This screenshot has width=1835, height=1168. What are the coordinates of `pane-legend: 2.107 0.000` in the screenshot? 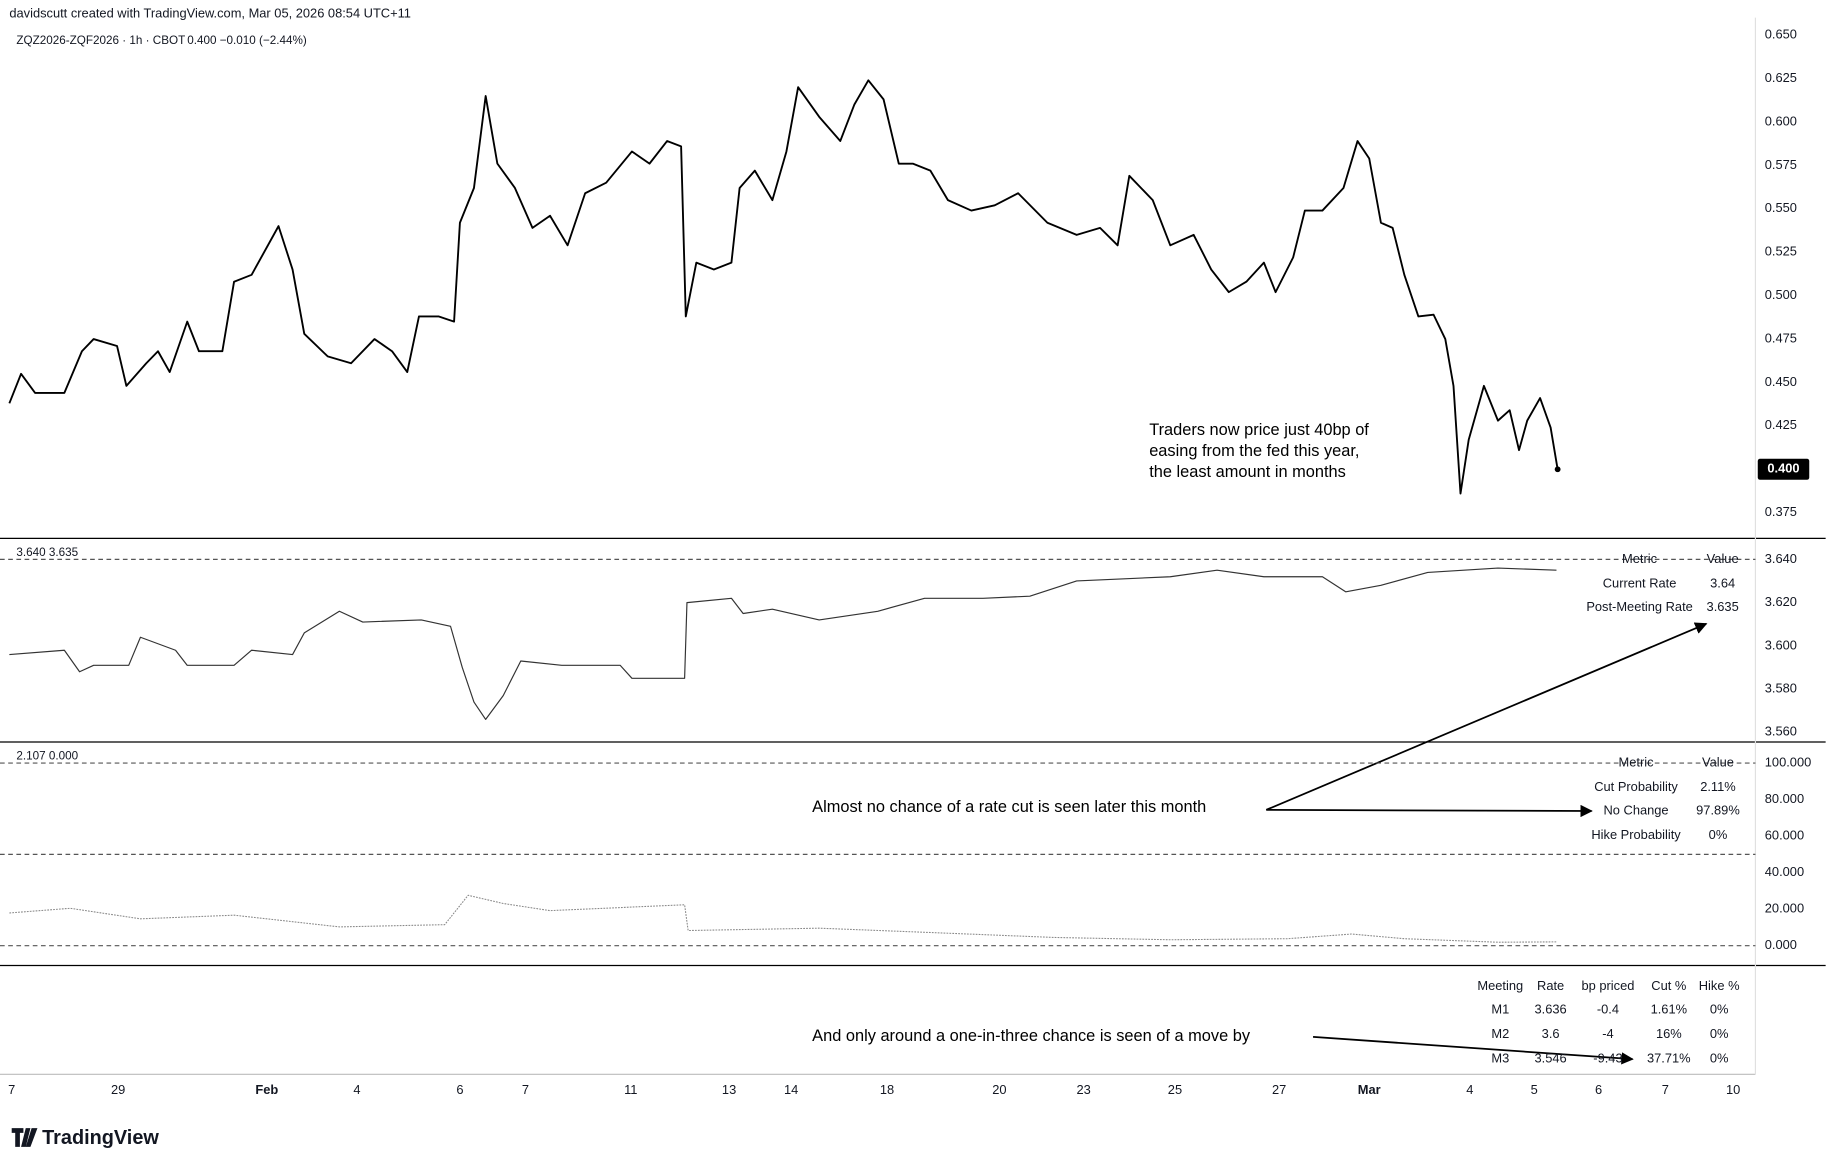 It's located at (47, 755).